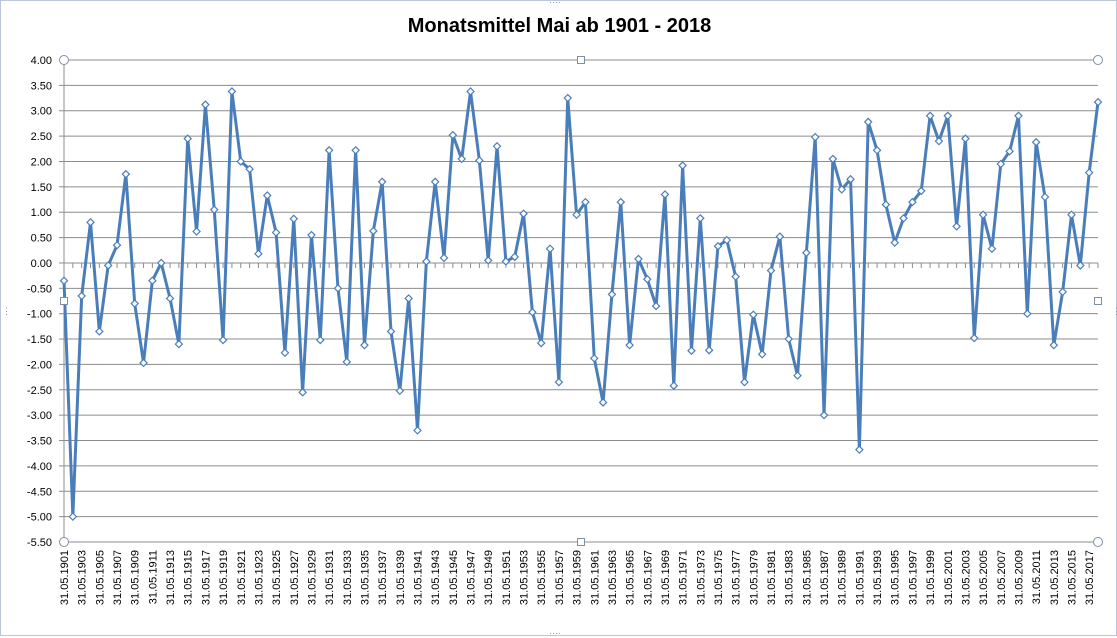  I want to click on frame-handle-bottom: ····, so click(555, 633).